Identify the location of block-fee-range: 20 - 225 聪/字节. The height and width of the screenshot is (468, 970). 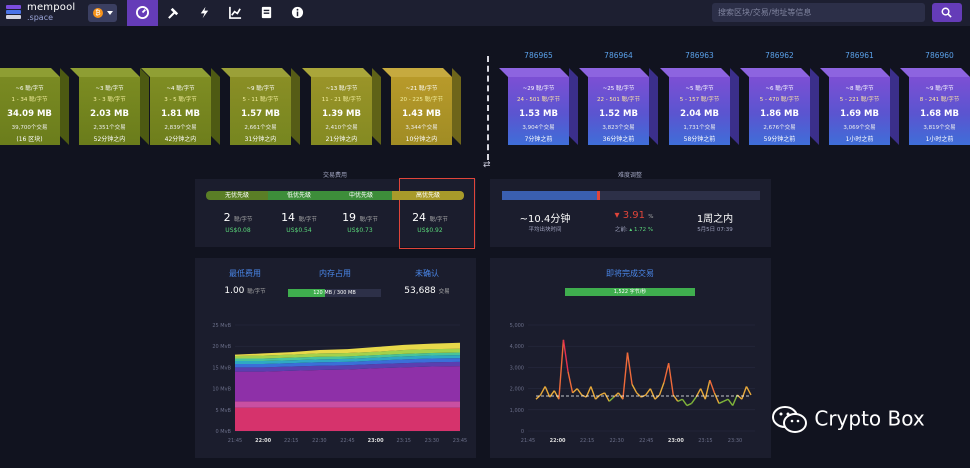
(421, 100).